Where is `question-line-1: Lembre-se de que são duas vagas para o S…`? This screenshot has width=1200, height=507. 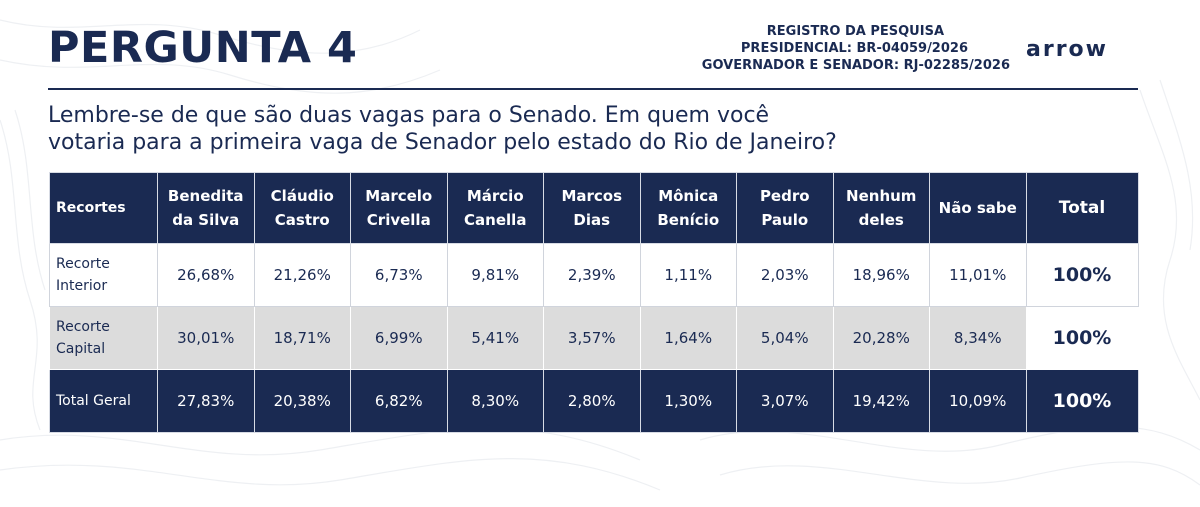 question-line-1: Lembre-se de que são duas vagas para o S… is located at coordinates (409, 115).